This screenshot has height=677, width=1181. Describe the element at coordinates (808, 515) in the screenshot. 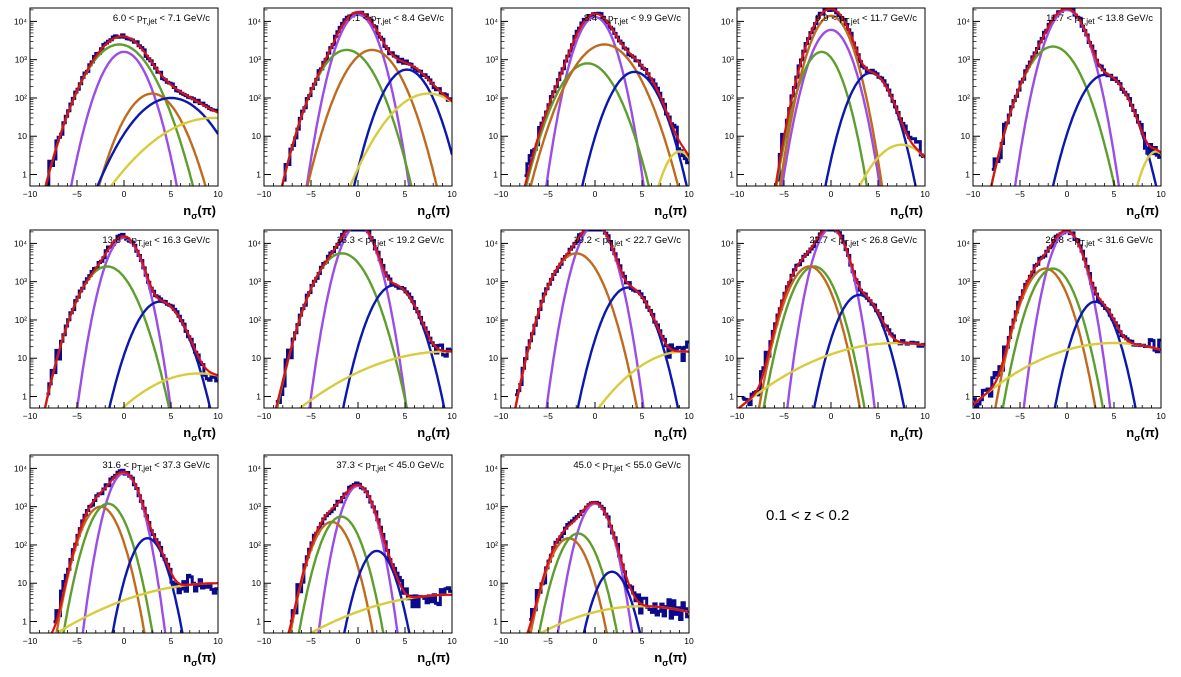

I see `z-range-label: 0.1 < z < 0.2` at that location.